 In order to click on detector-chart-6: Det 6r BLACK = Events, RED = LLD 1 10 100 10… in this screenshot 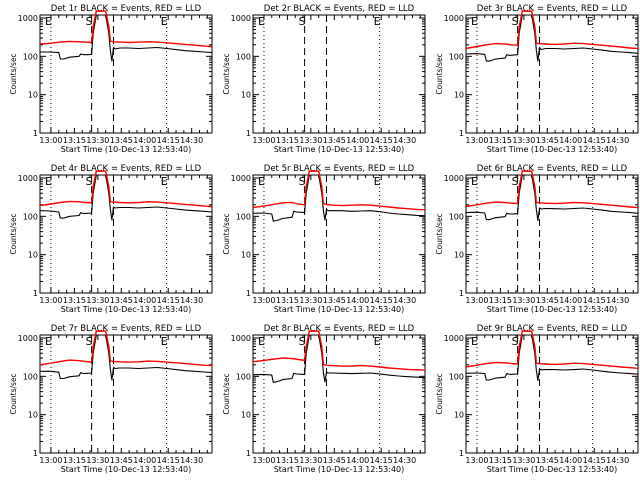, I will do `click(537, 239)`.